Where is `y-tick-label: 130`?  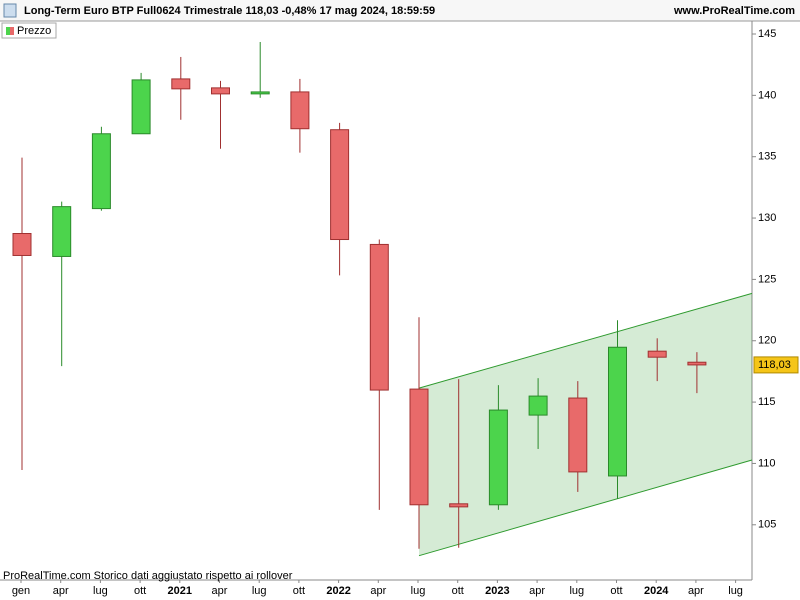
y-tick-label: 130 is located at coordinates (767, 218).